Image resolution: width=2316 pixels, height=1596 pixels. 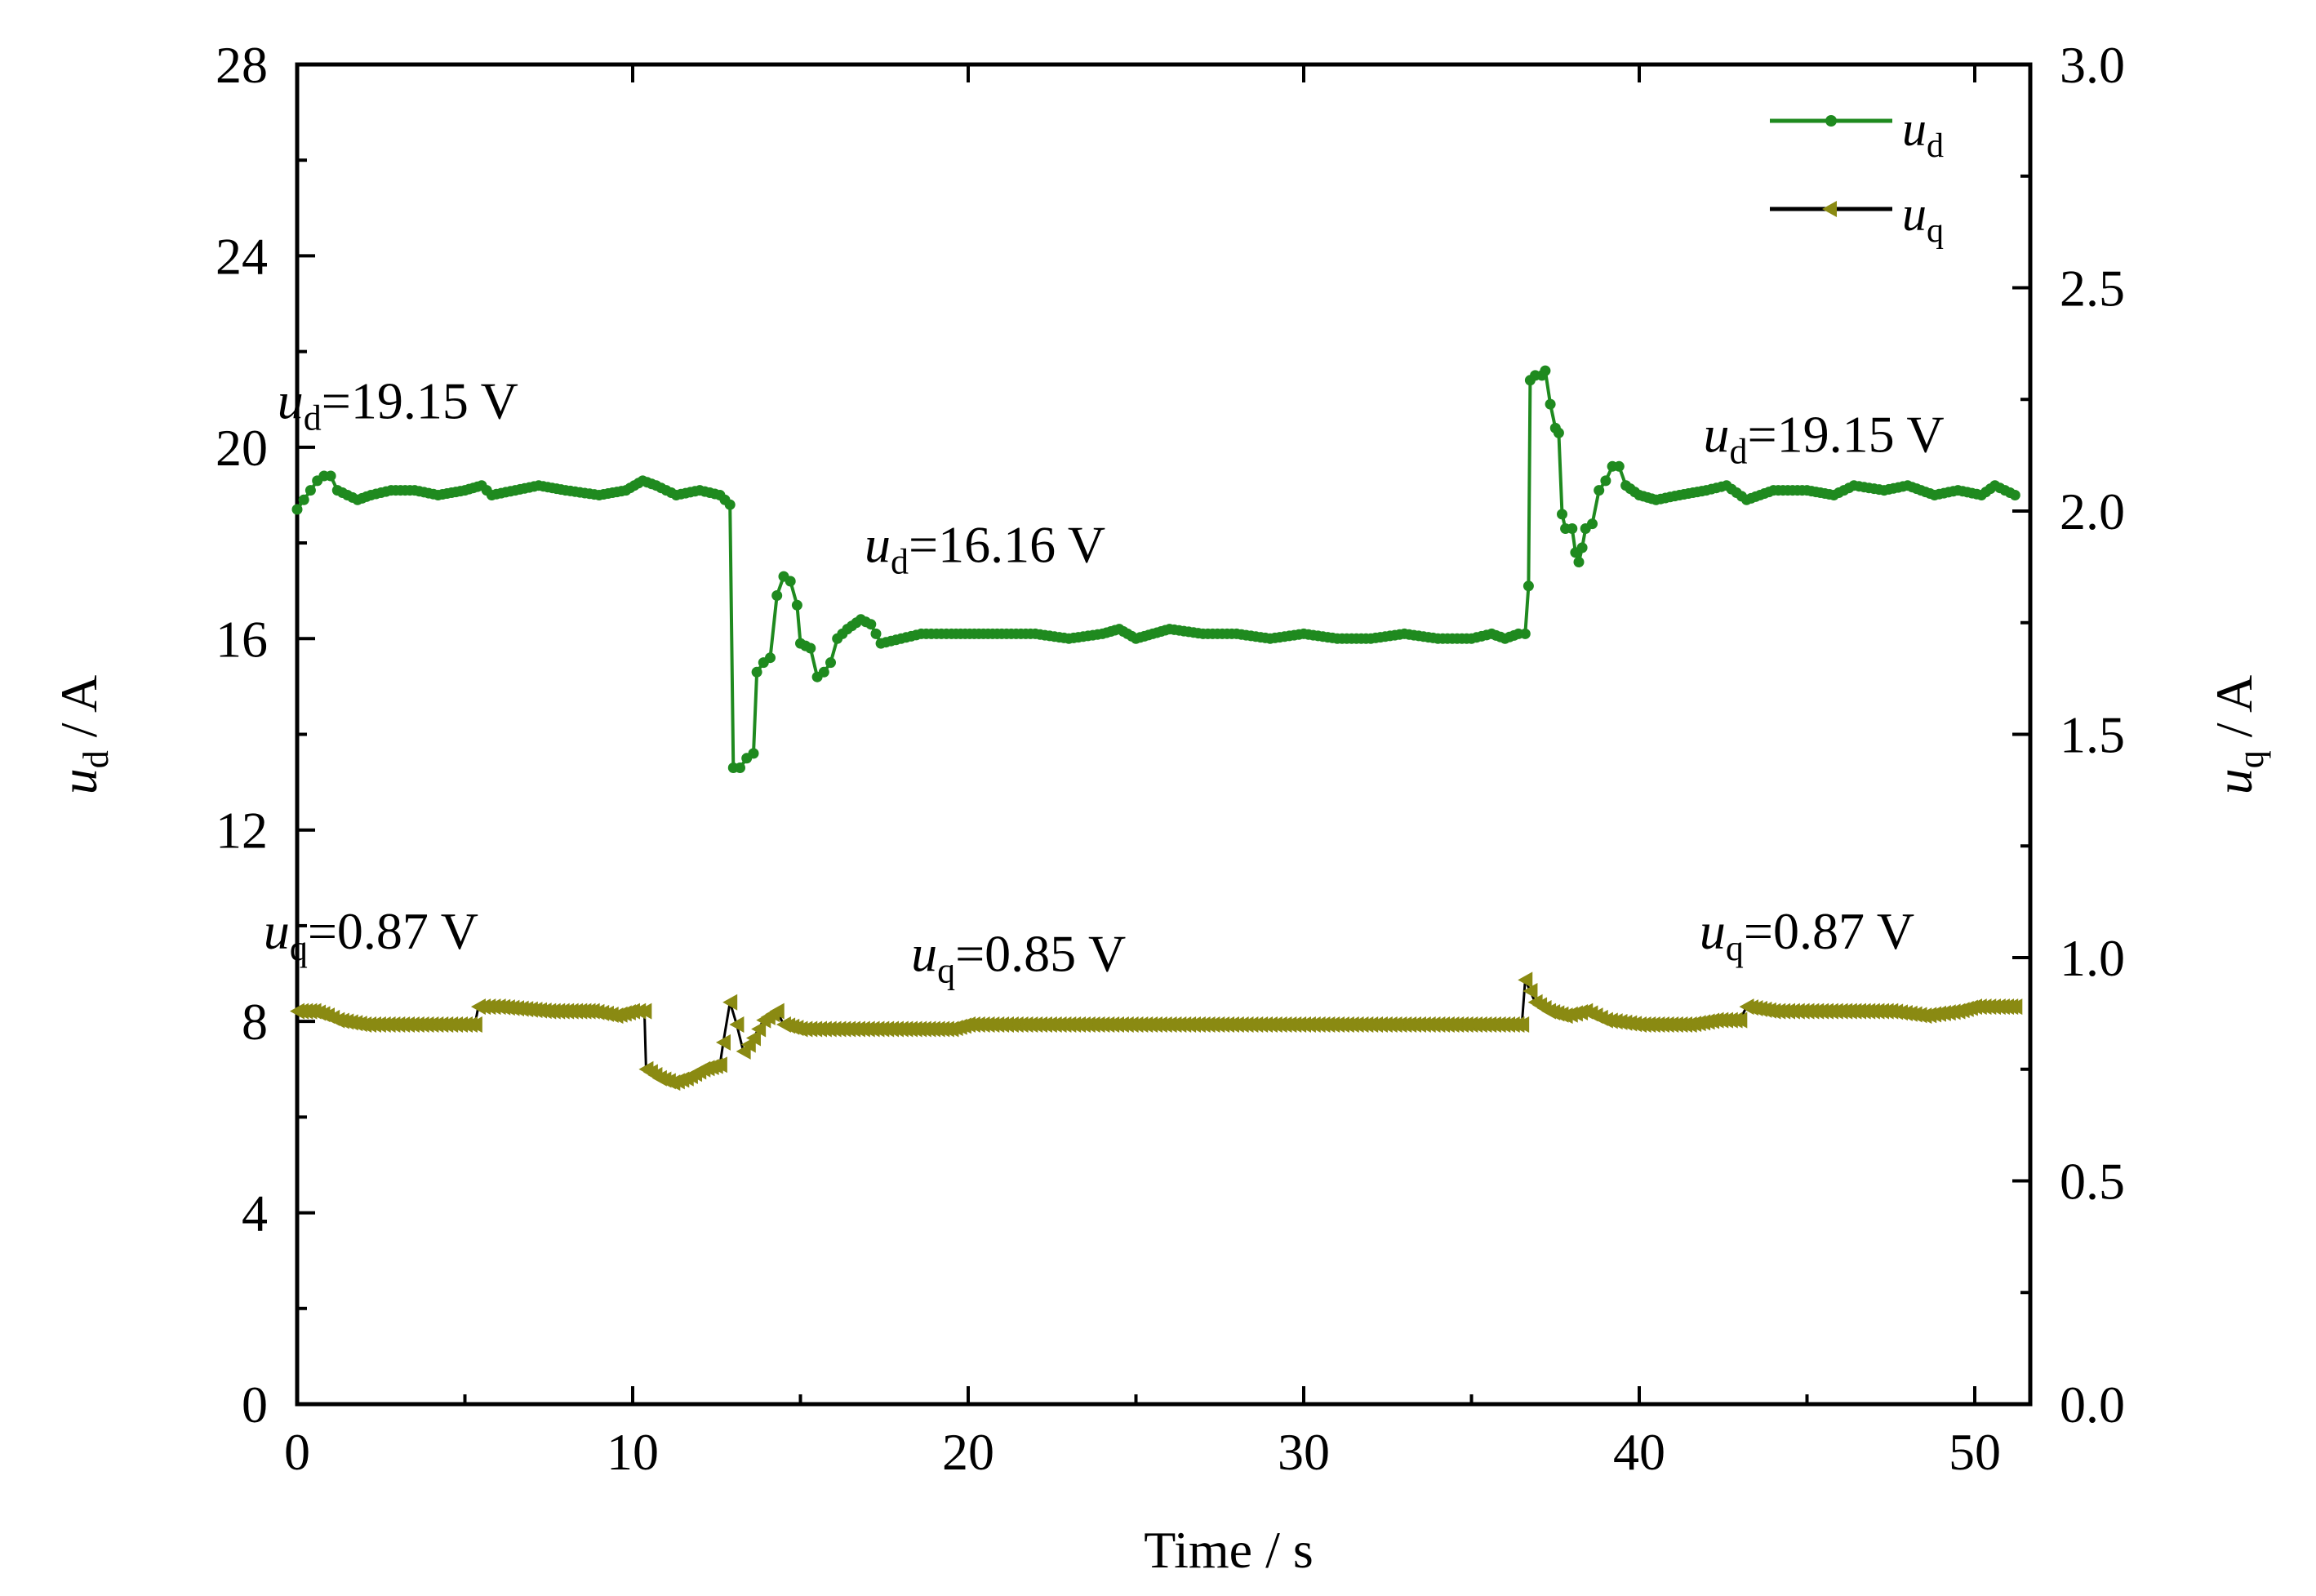 I want to click on left-y-tick-labels: 0 4 8 12 16 20 24 28, so click(x=242, y=735).